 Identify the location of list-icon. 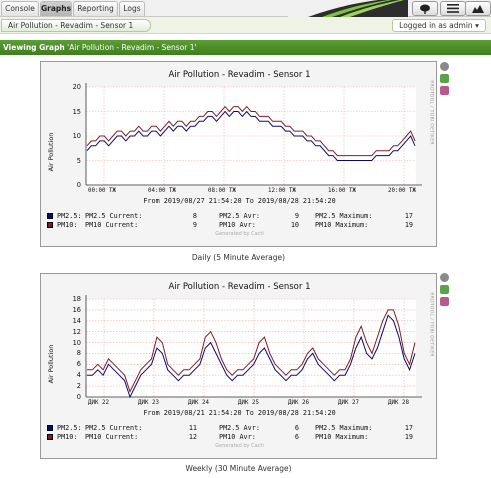
(453, 8).